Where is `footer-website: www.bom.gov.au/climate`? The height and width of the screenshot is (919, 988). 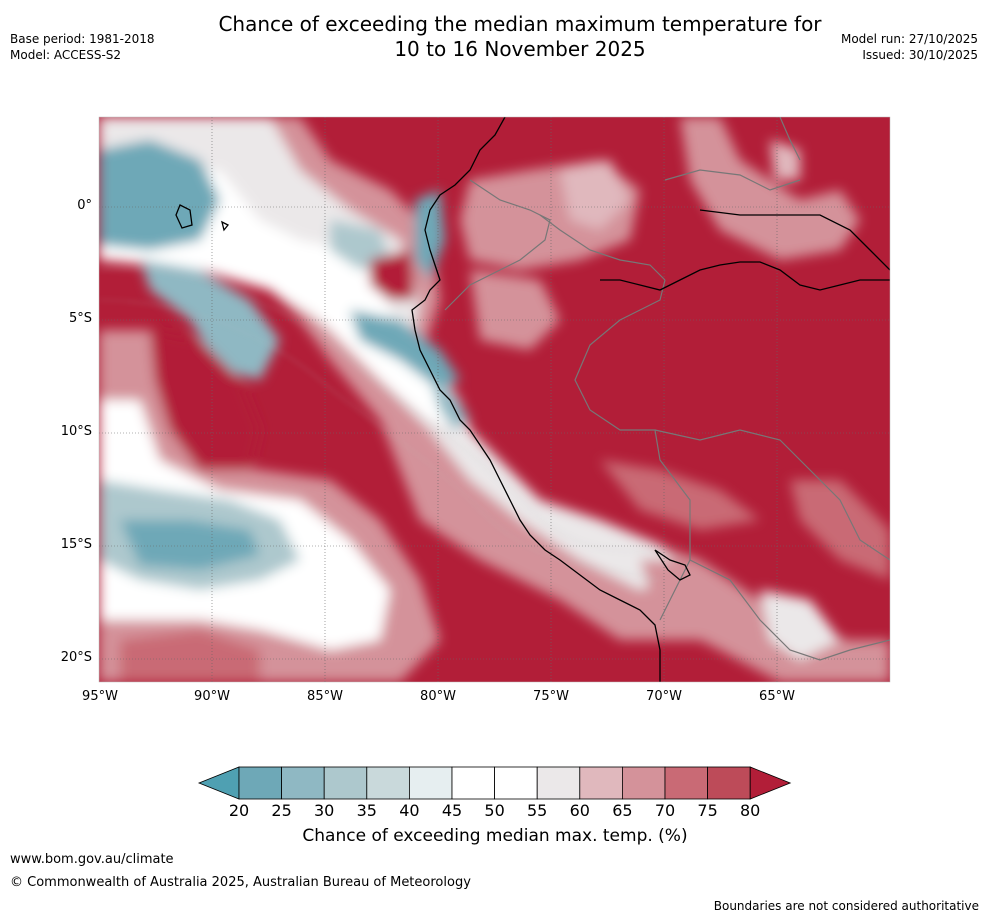
footer-website: www.bom.gov.au/climate is located at coordinates (92, 859).